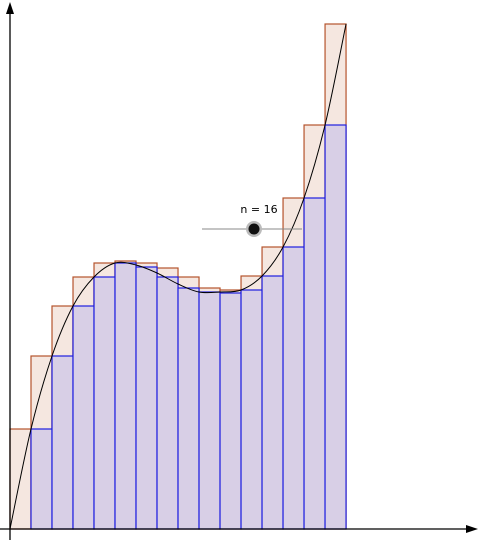 Image resolution: width=479 pixels, height=540 pixels. What do you see at coordinates (10, 8) in the screenshot?
I see `y-axis-arrow` at bounding box center [10, 8].